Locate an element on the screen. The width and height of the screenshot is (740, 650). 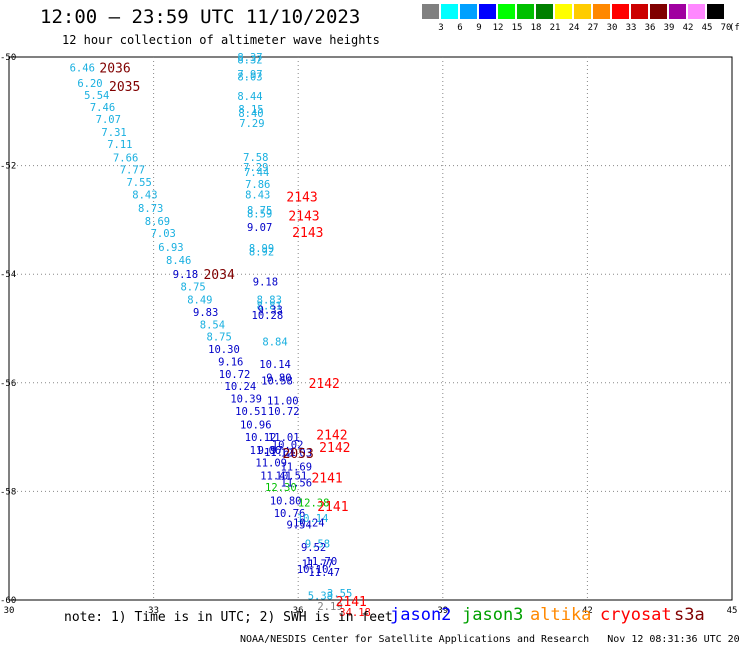
legend-label: 12 is located at coordinates (498, 28).